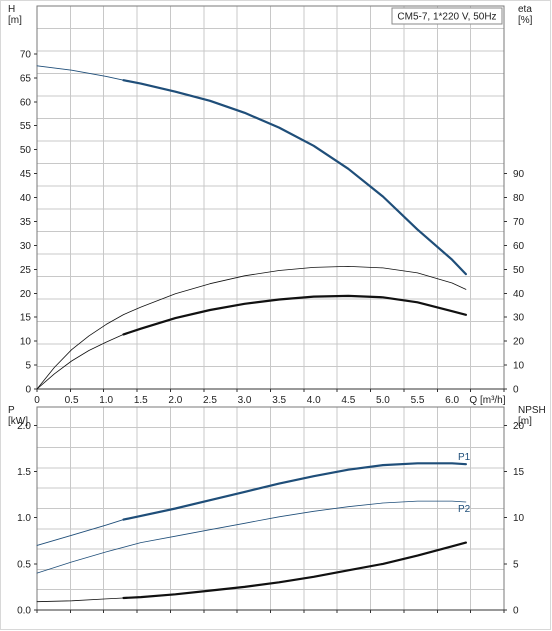  I want to click on left-axis-unit: [m], so click(15, 20).